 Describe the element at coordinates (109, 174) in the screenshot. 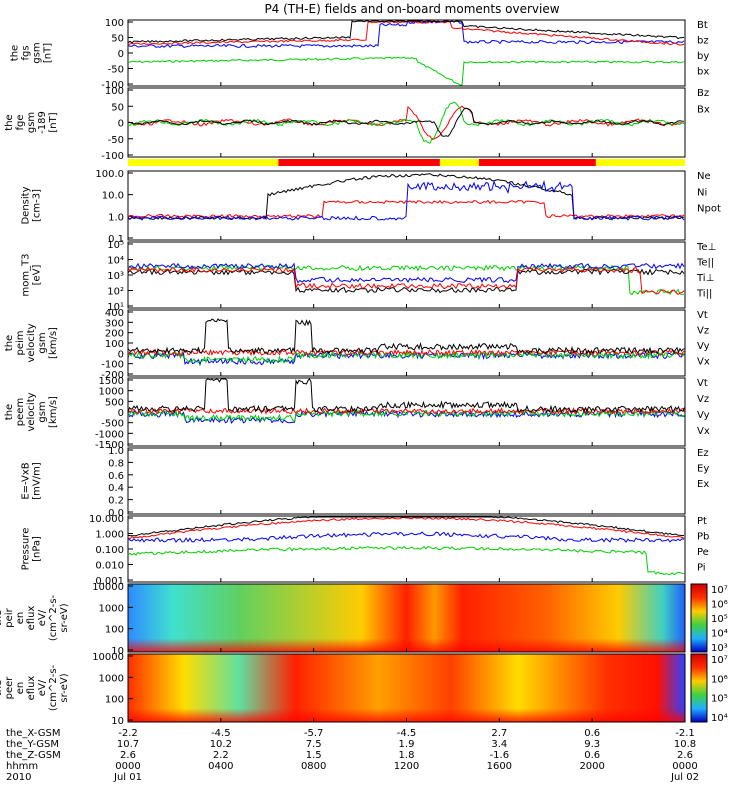

I see `density-ytick-label: 100.0` at that location.